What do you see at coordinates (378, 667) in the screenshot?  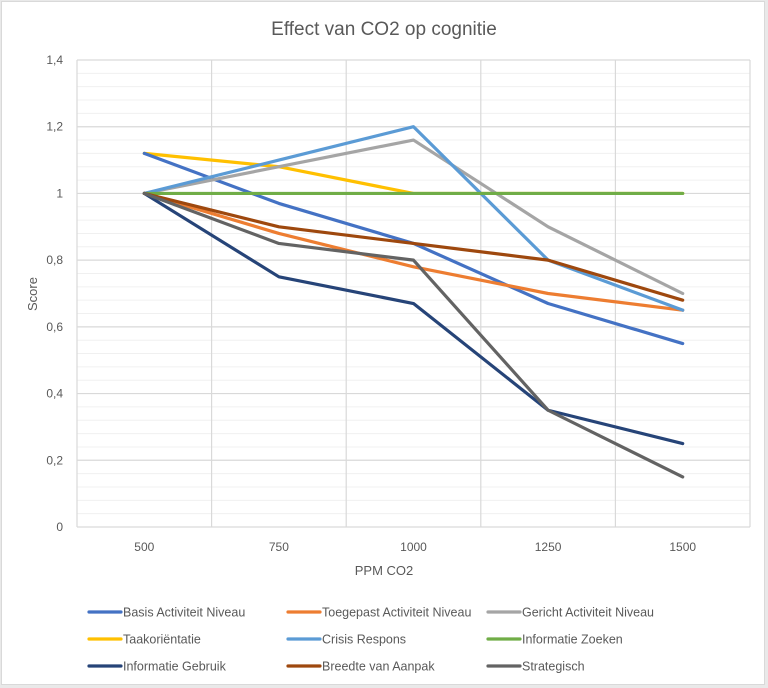 I see `legend-label: Breedte van Aanpak` at bounding box center [378, 667].